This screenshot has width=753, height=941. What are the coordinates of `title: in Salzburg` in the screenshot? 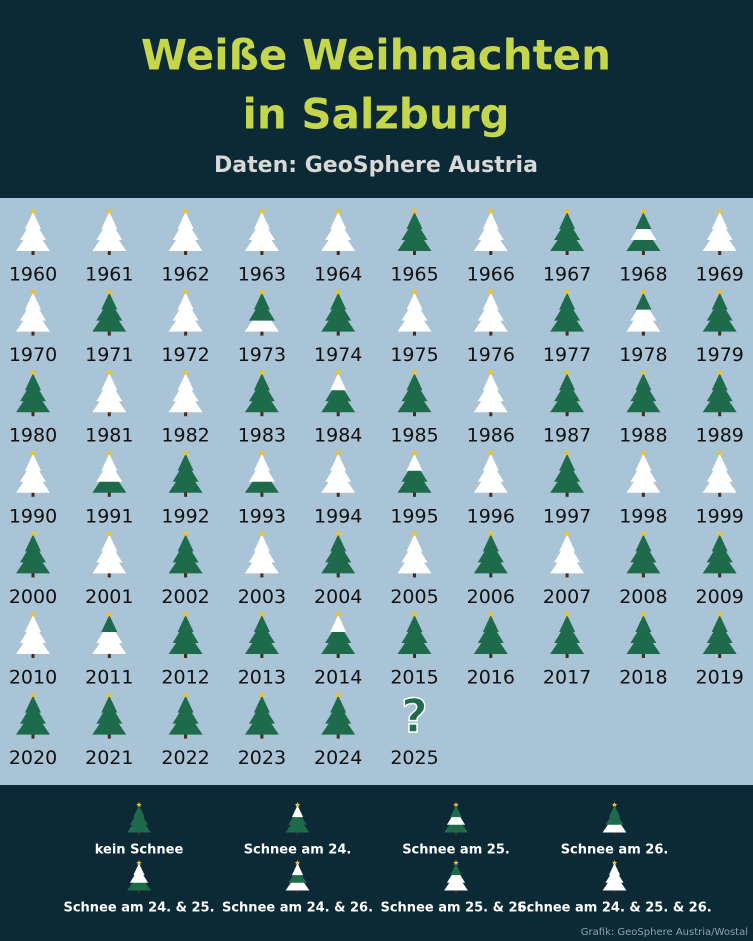 It's located at (375, 114).